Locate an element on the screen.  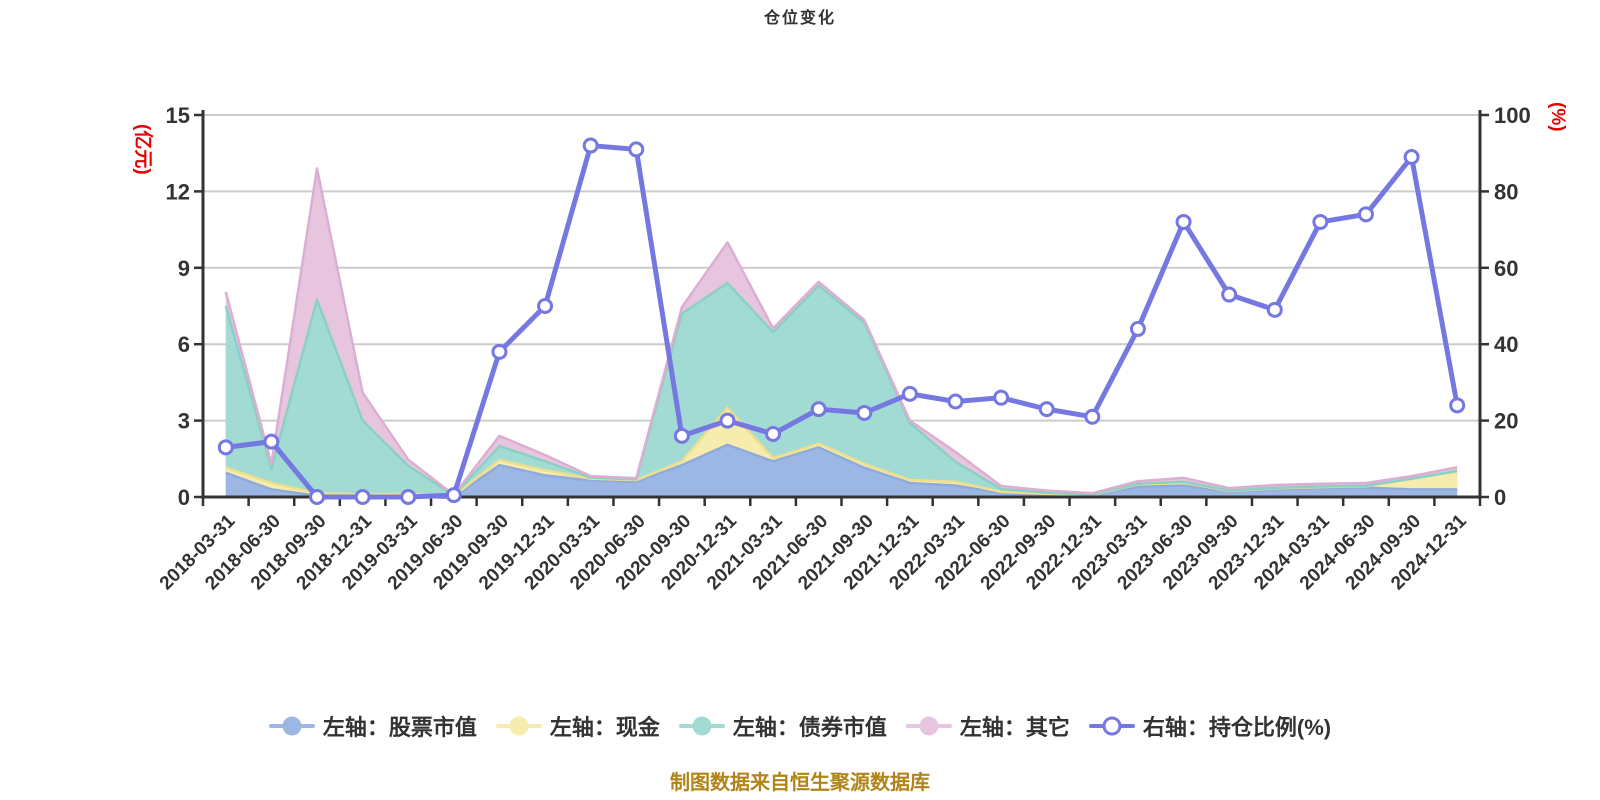
legend: 左轴：股票市值 左轴：现金 左轴：债券市值 左轴：其它 右轴：持仓比例(%) is located at coordinates (800, 726).